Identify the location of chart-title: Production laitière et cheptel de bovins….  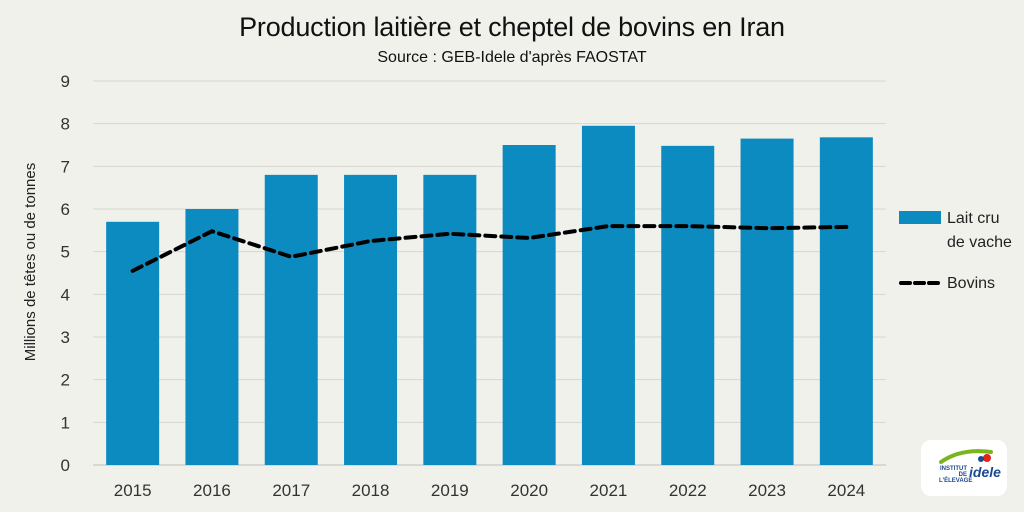
(512, 27).